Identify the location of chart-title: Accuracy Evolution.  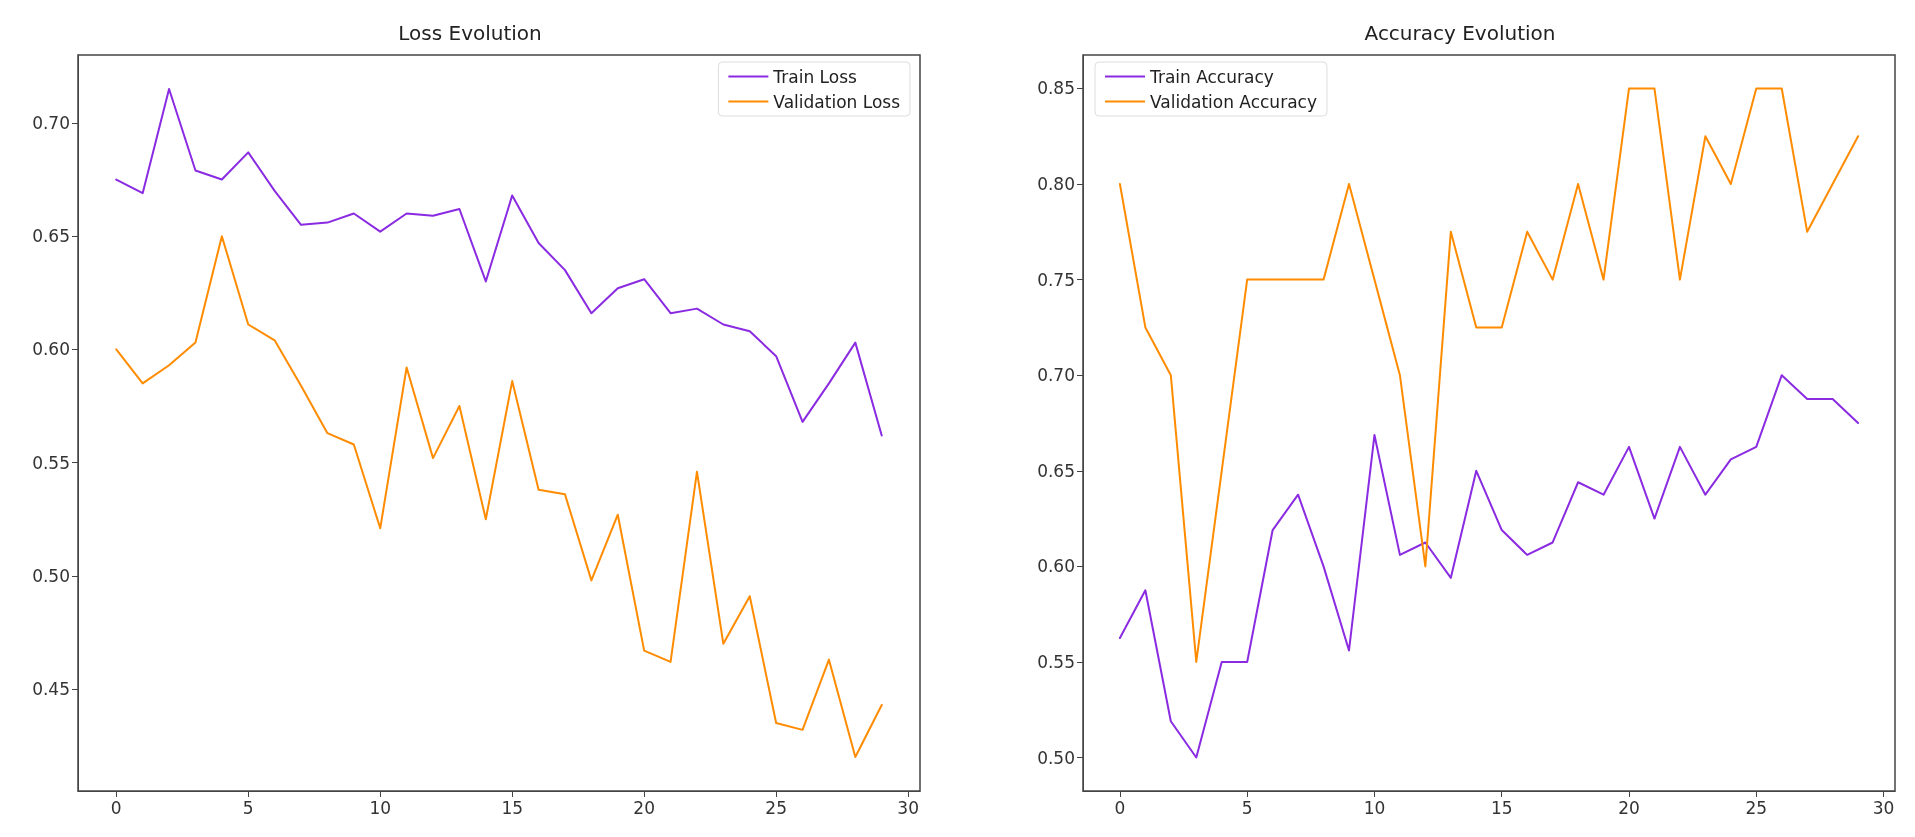
(1460, 33).